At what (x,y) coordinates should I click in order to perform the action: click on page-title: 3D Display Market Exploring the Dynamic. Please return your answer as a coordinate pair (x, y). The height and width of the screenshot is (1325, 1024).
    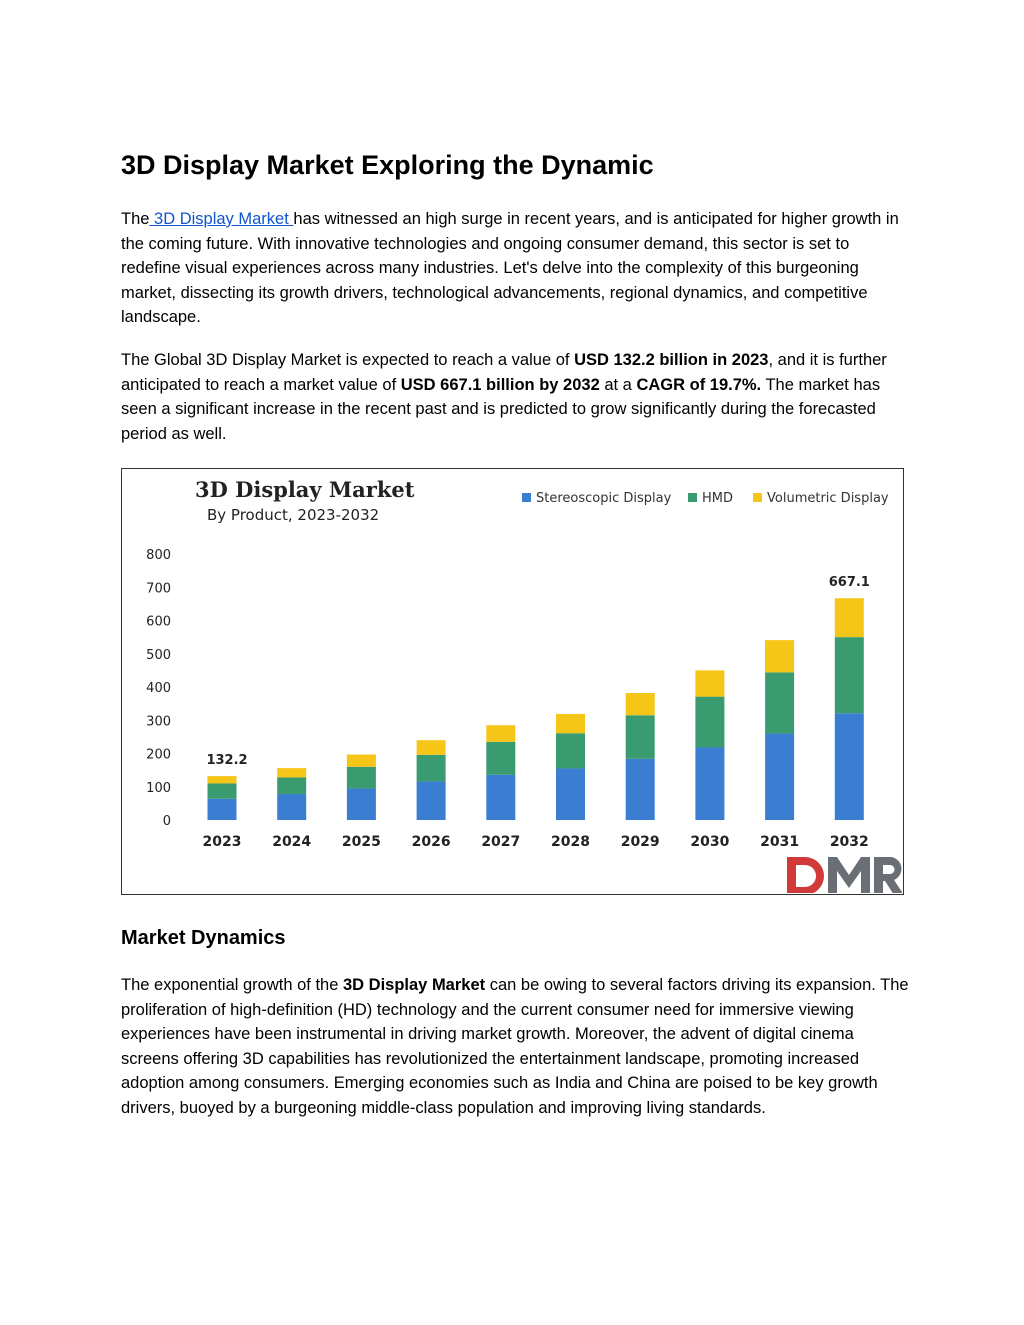
    Looking at the image, I should click on (387, 165).